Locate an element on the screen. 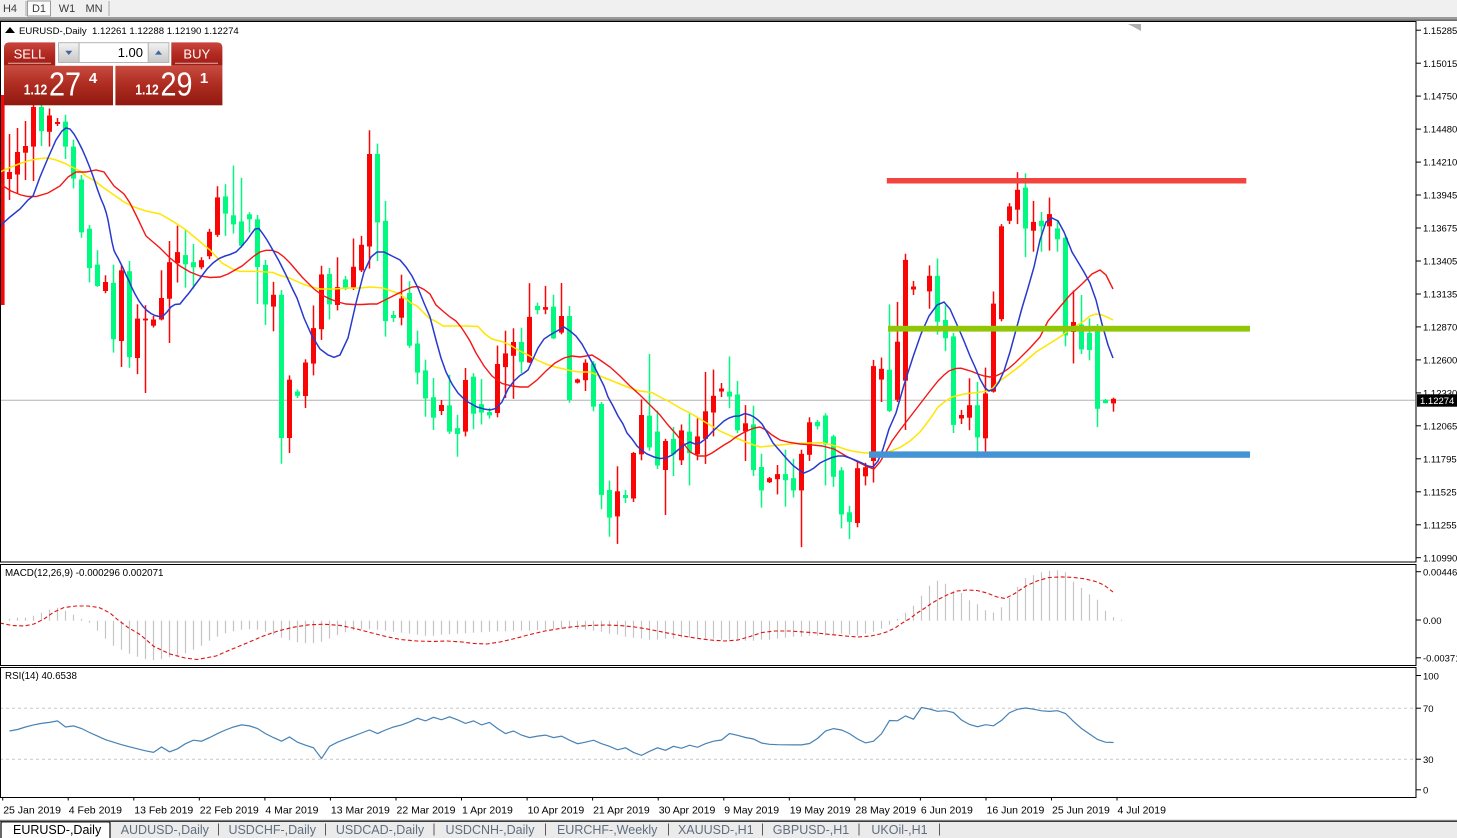 This screenshot has height=838, width=1457. svg-text: 1.12330 is located at coordinates (1440, 394).